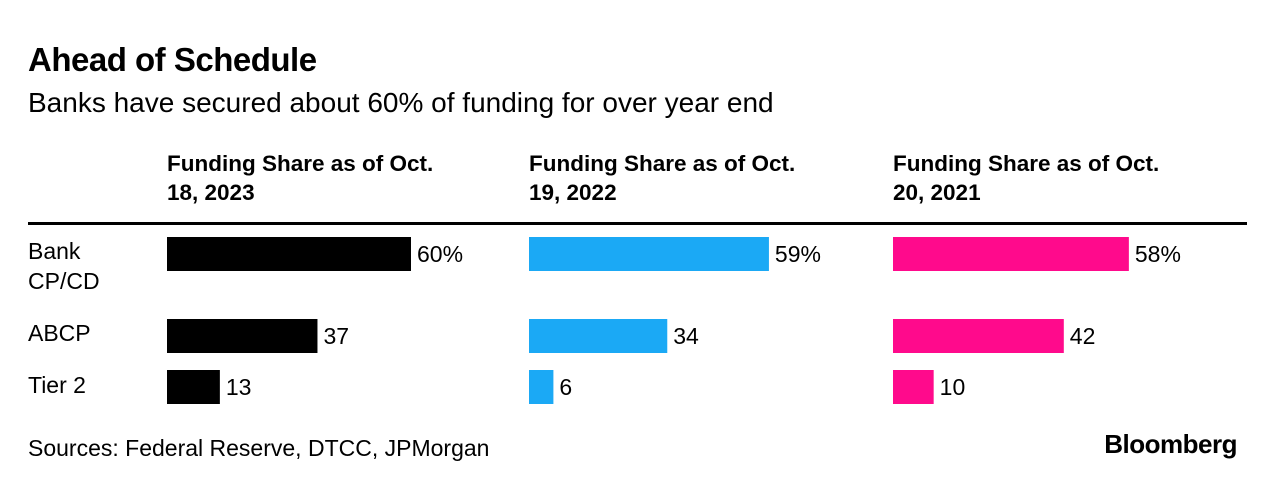 This screenshot has width=1275, height=490. What do you see at coordinates (699, 178) in the screenshot?
I see `column-header-2022: Funding Share as of Oct. 19, 2022` at bounding box center [699, 178].